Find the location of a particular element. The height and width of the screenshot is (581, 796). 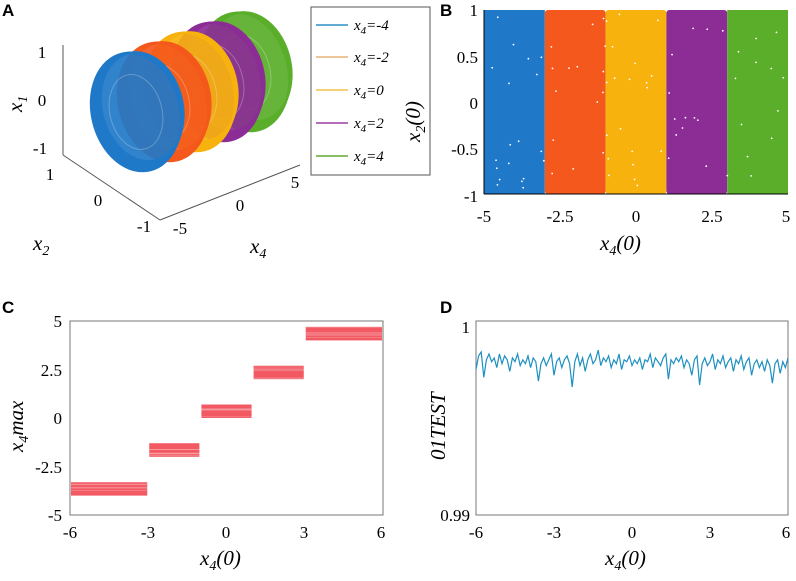

legend-entry-4: x4=4 is located at coordinates (350, 158).